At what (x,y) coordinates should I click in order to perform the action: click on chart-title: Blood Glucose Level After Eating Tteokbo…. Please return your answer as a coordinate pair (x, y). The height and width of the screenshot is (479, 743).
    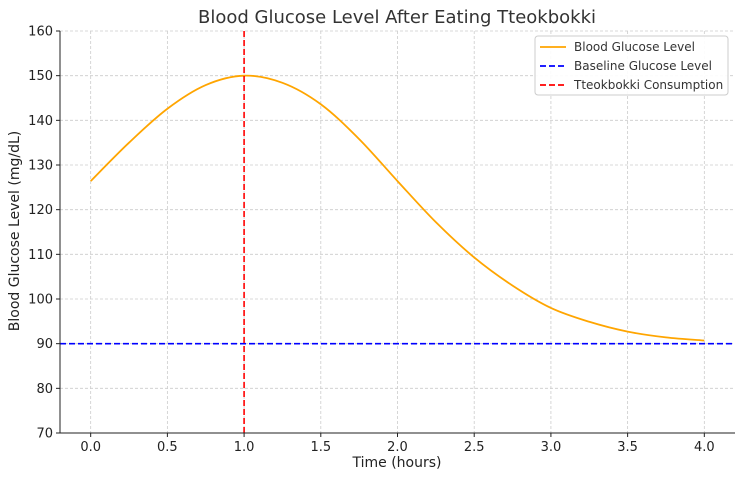
    Looking at the image, I should click on (397, 17).